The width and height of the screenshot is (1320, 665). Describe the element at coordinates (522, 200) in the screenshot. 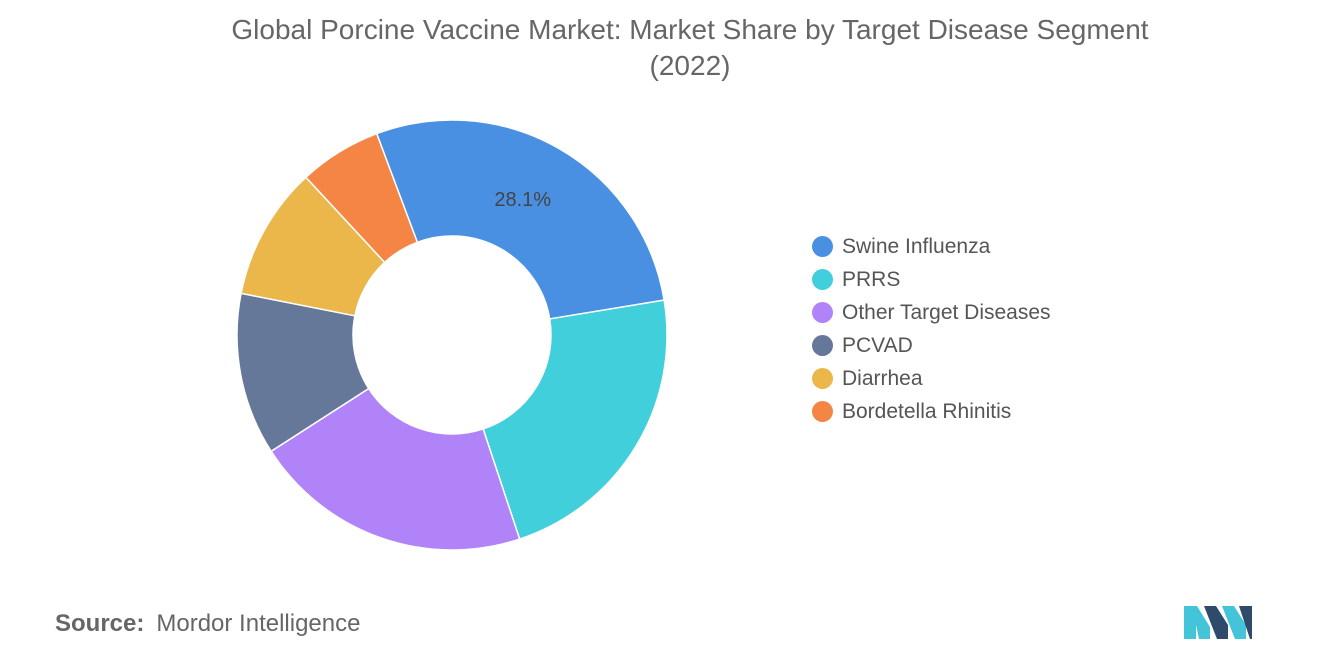

I see `data-label-swine-influenza: 28.1%` at that location.